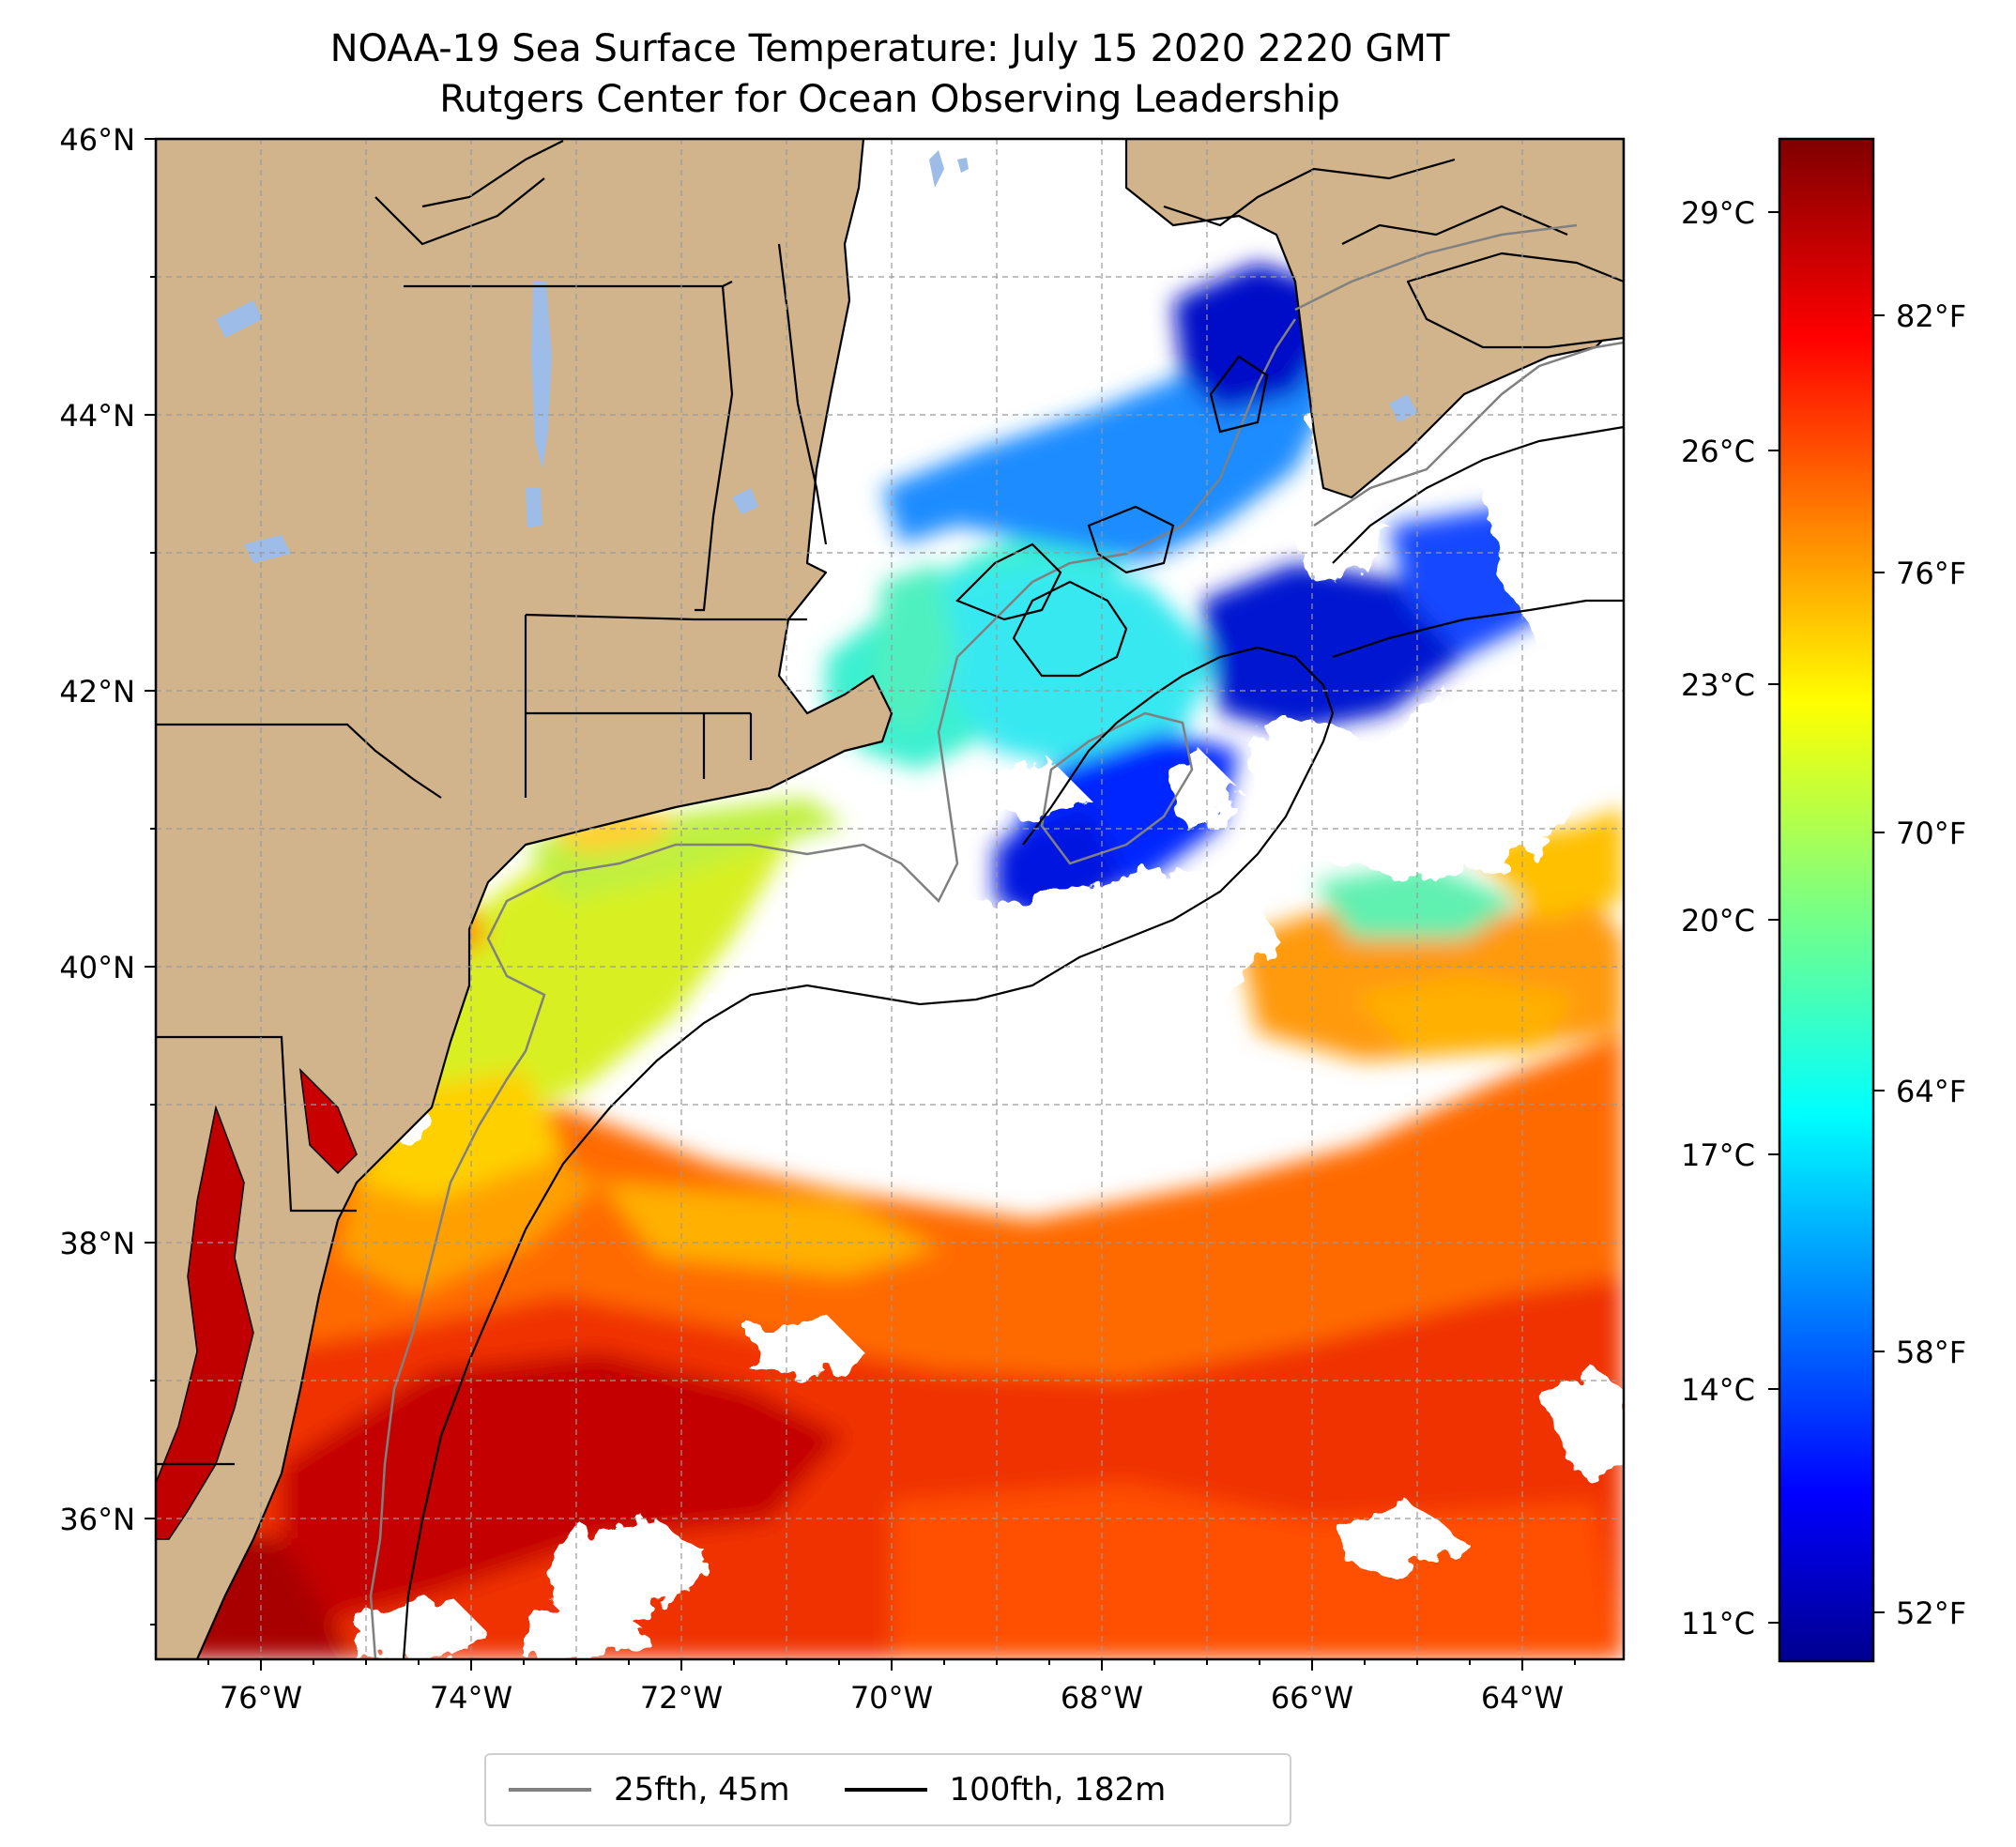  I want to click on lon-tick-label: 74°W, so click(471, 1698).